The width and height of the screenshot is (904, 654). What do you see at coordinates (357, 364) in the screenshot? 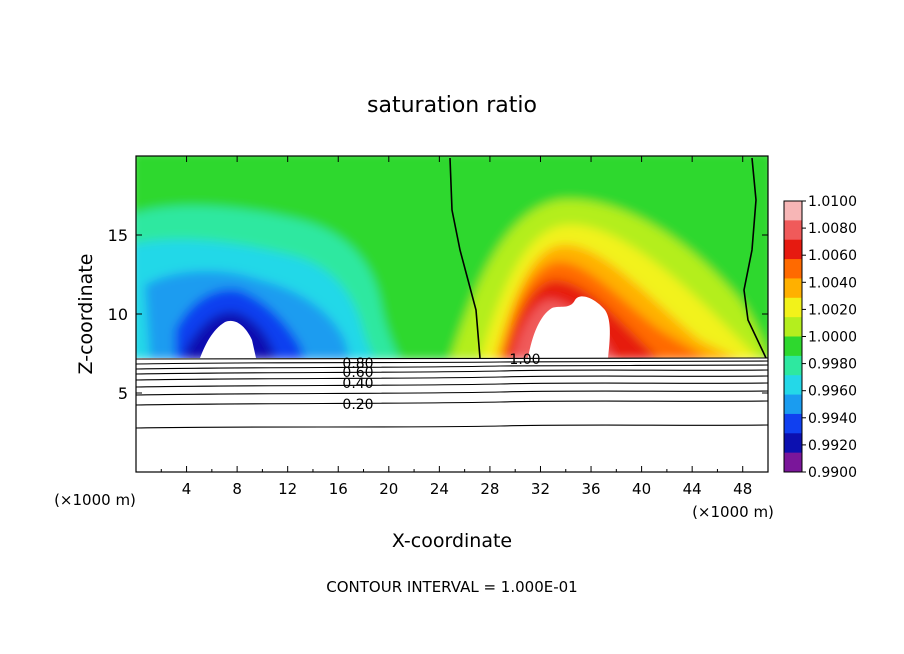
I see `contour-label: 0.80` at bounding box center [357, 364].